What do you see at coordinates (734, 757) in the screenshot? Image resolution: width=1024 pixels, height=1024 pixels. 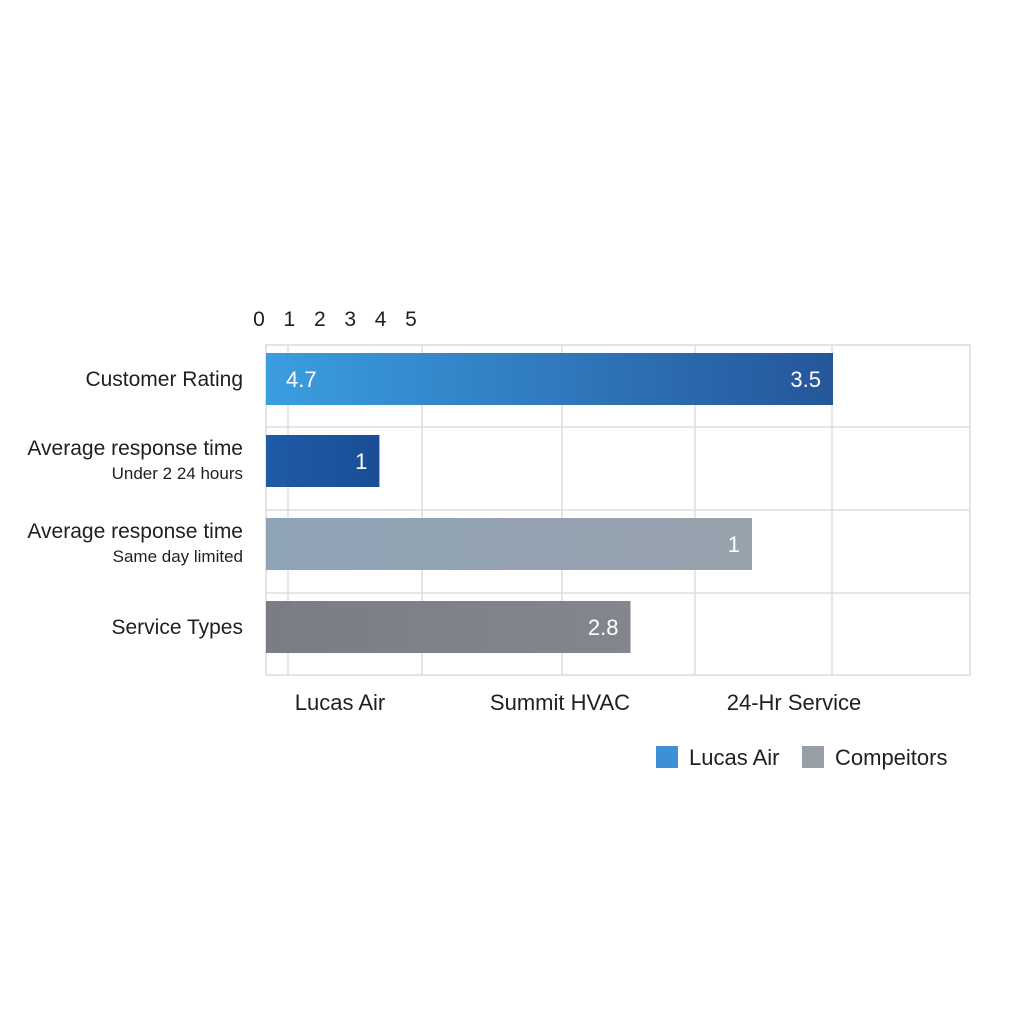 I see `legend-label: Lucas Air` at bounding box center [734, 757].